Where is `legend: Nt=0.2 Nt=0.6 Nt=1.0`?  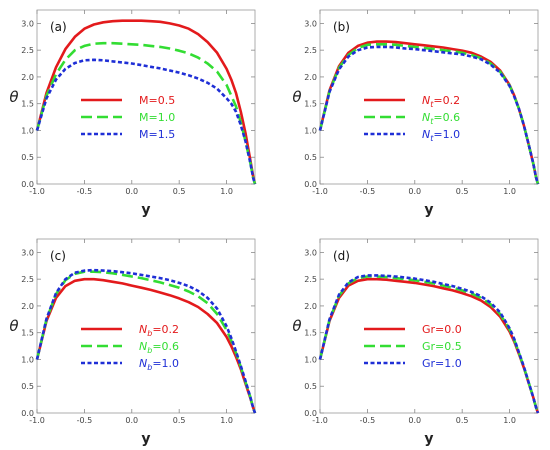 legend: Nt=0.2 Nt=0.6 Nt=1.0 is located at coordinates (412, 118).